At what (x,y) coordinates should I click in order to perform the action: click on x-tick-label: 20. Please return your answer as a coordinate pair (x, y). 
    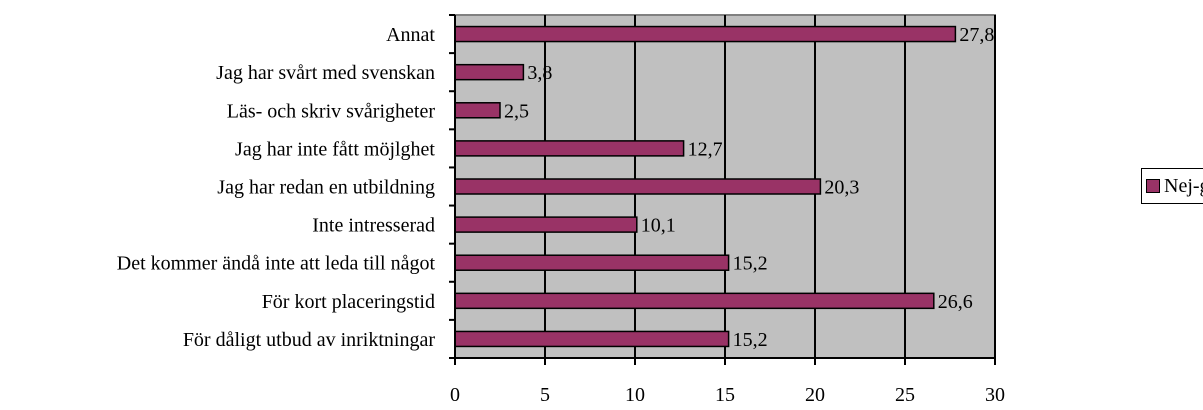
    Looking at the image, I should click on (815, 395).